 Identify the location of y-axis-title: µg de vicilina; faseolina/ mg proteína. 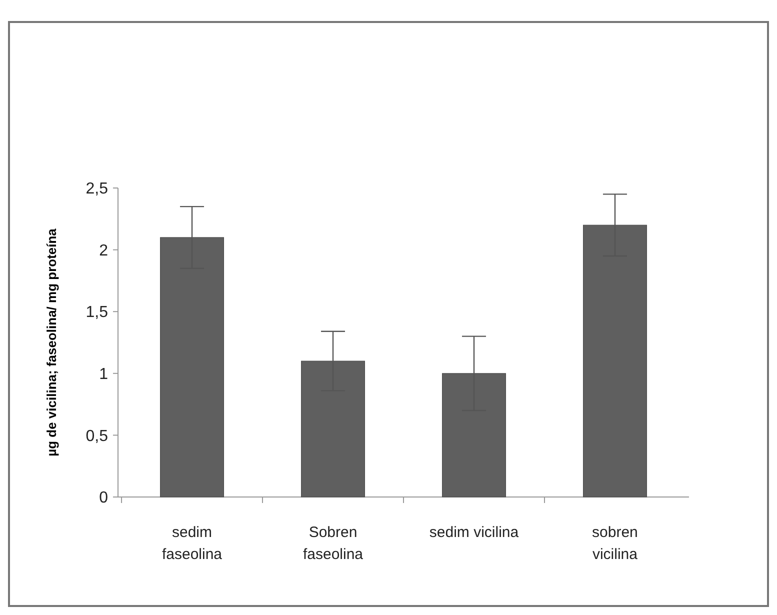
(51, 342).